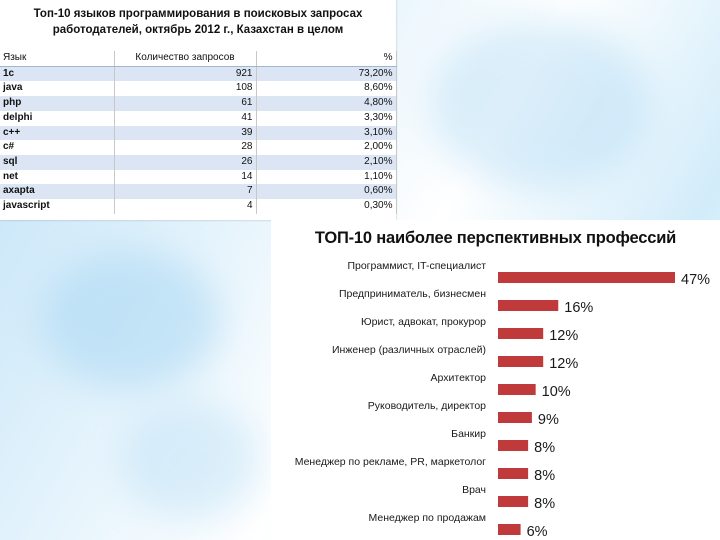  Describe the element at coordinates (326, 192) in the screenshot. I see `cell-percent: 0,60%` at that location.